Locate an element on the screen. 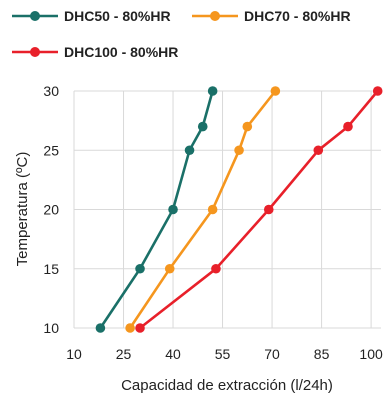 The width and height of the screenshot is (385, 401). x-tick-label: 25 is located at coordinates (124, 354).